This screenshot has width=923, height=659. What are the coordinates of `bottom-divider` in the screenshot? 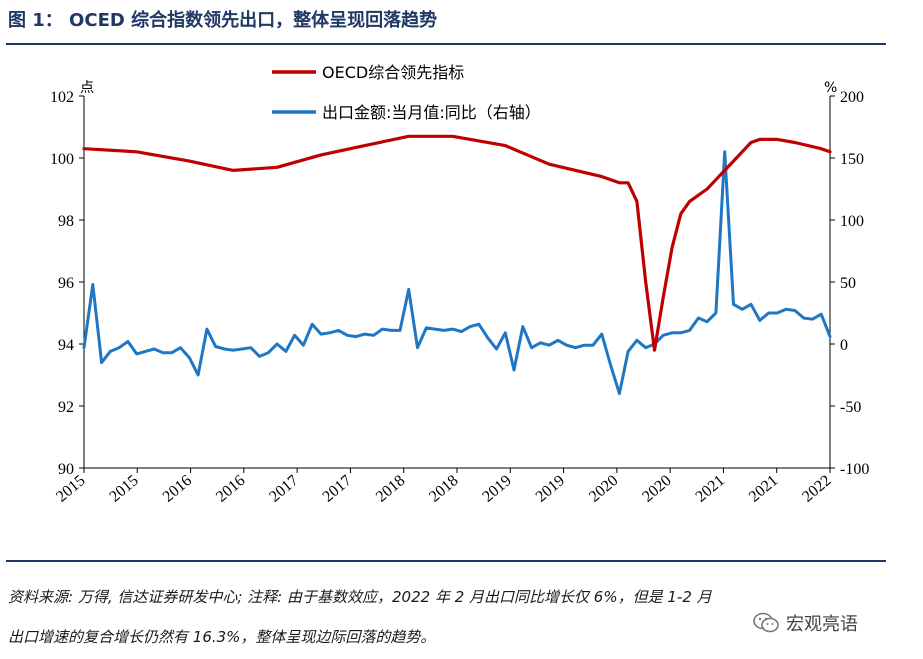 It's located at (446, 561).